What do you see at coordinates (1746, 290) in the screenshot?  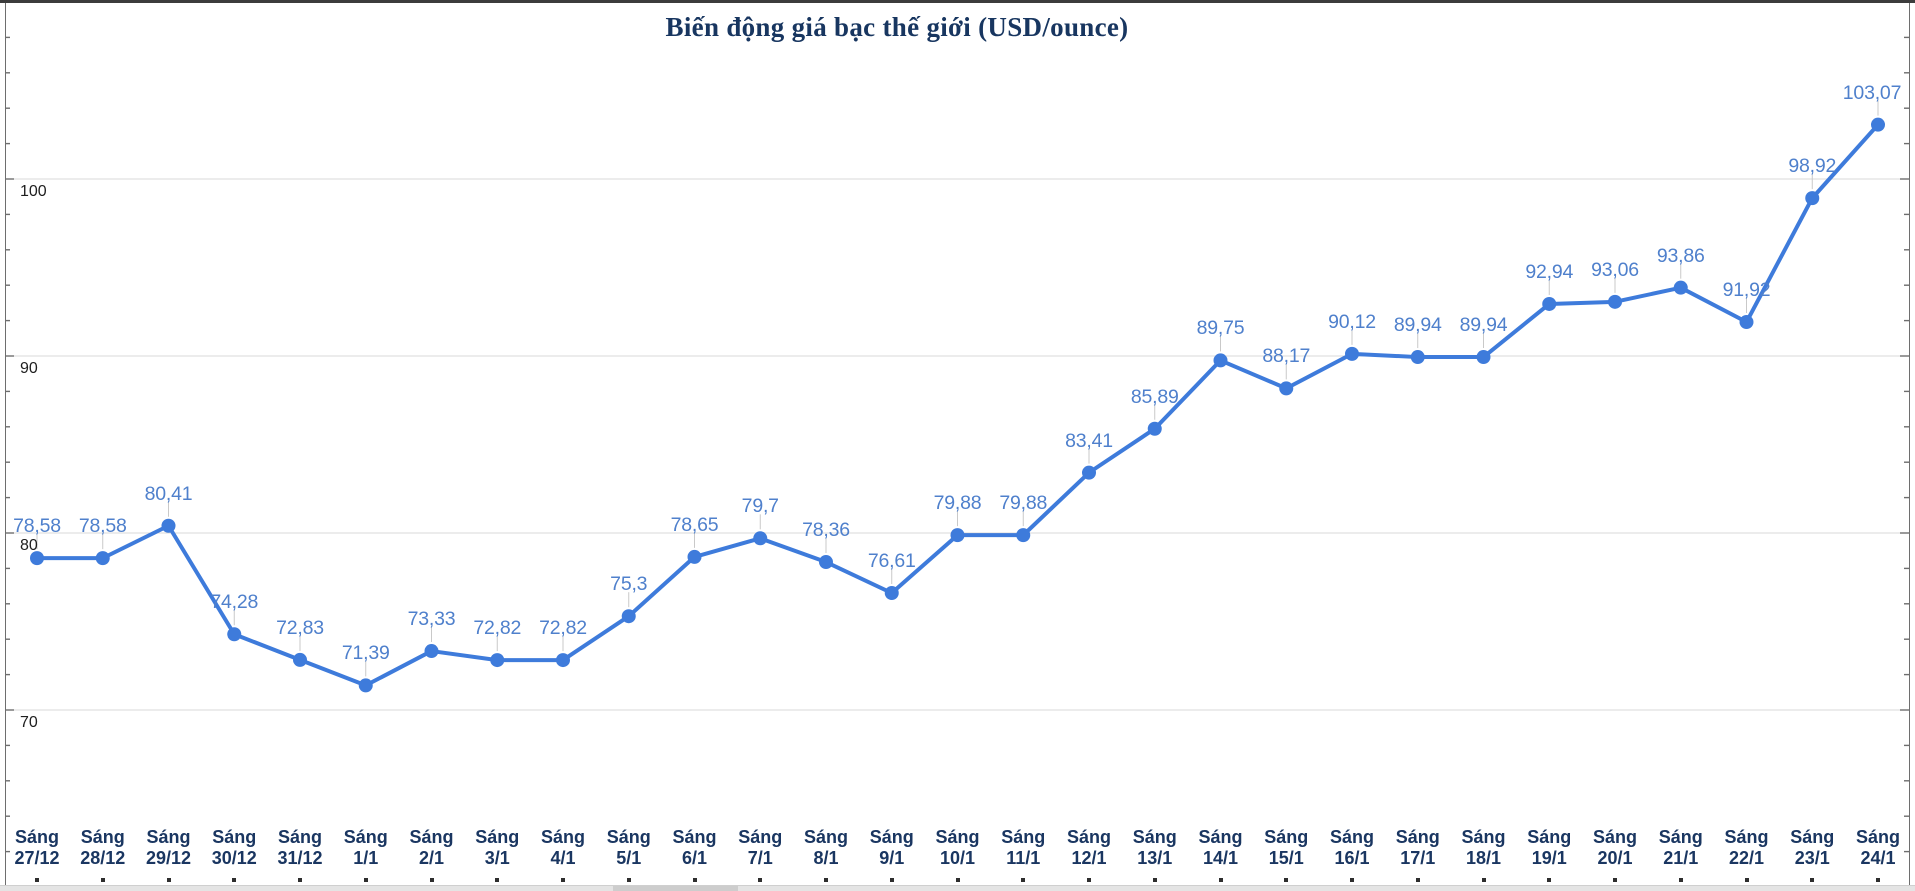 I see `data-point-label: 91,92` at bounding box center [1746, 290].